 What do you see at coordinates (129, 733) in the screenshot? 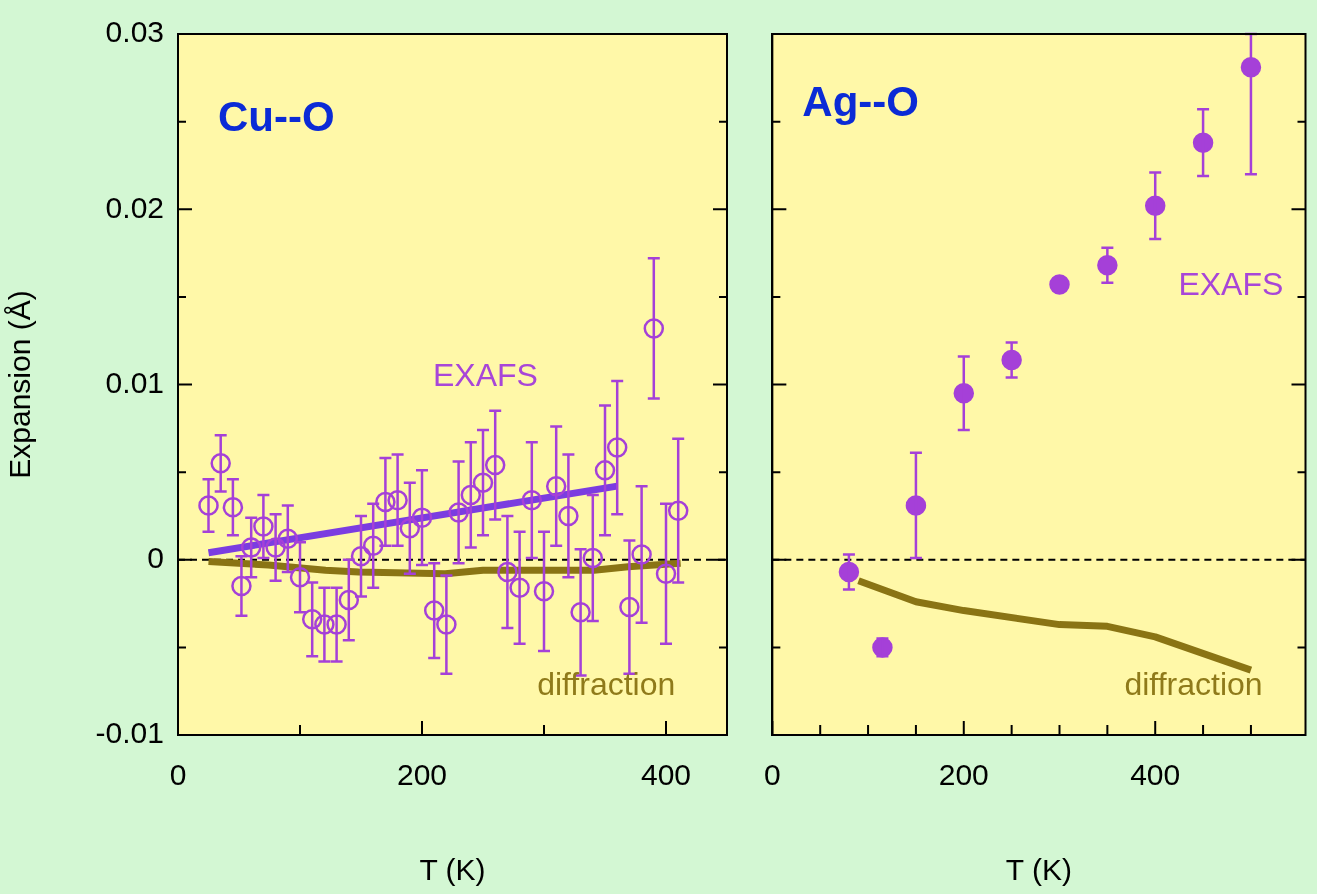
I see `y-tick-label: -0.01` at bounding box center [129, 733].